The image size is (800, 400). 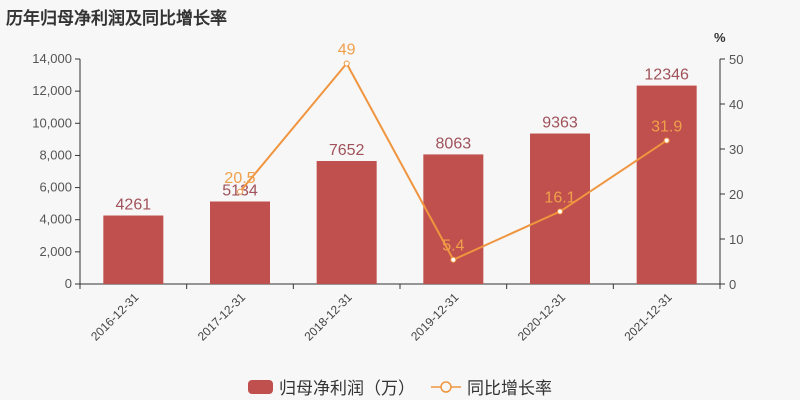 I want to click on chart-legend: 归母净利润（万） 同比增长率, so click(x=400, y=386).